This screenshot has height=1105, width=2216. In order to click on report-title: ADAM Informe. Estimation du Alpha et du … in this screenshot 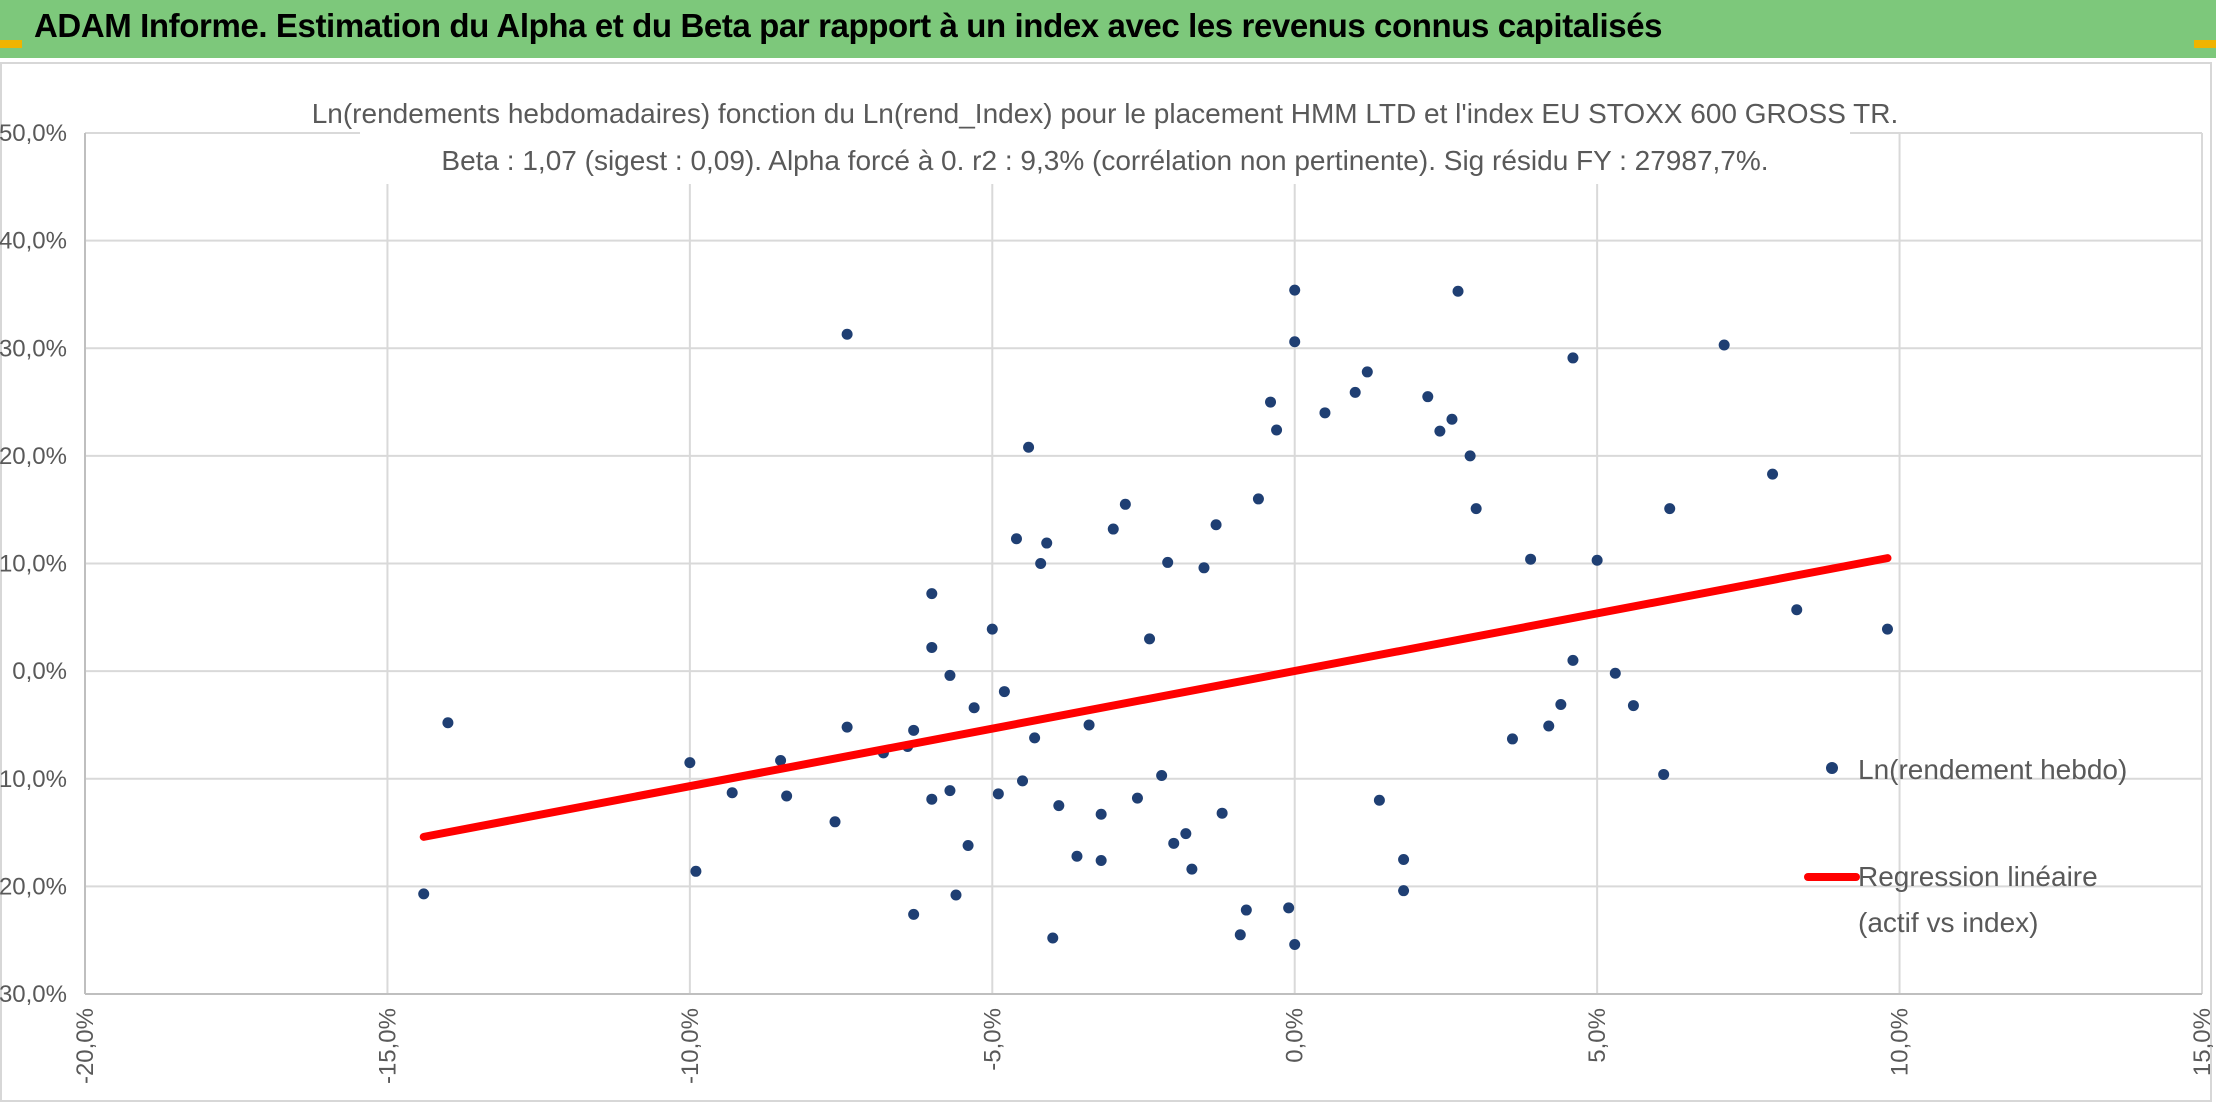, I will do `click(848, 25)`.